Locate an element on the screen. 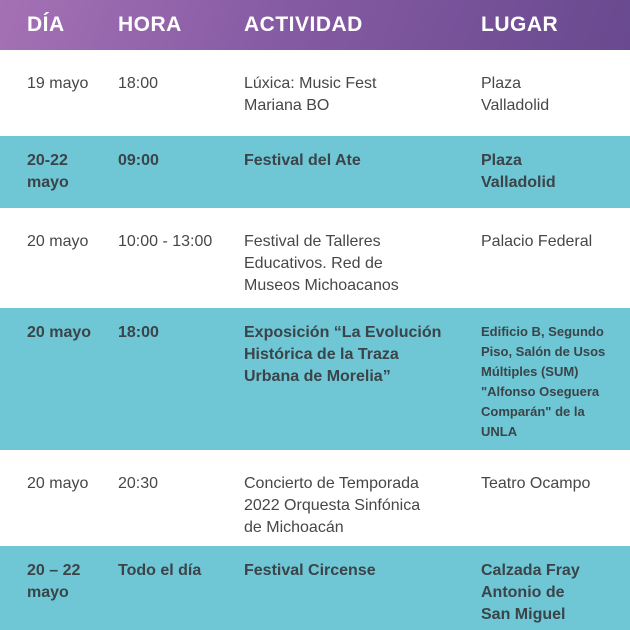  table-header: DÍA HORA ACTIVIDAD LUGAR is located at coordinates (315, 25).